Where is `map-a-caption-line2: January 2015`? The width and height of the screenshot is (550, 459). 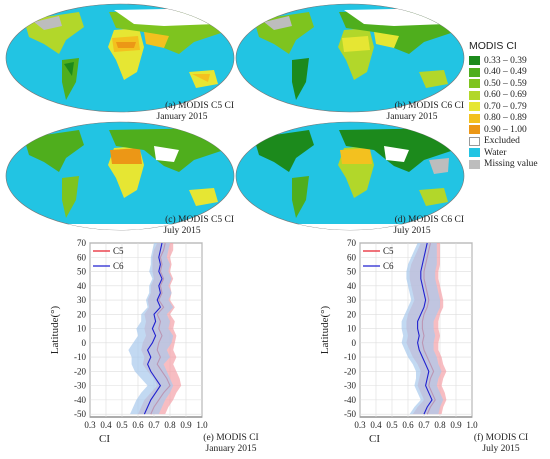
map-a-caption-line2: January 2015 is located at coordinates (182, 117).